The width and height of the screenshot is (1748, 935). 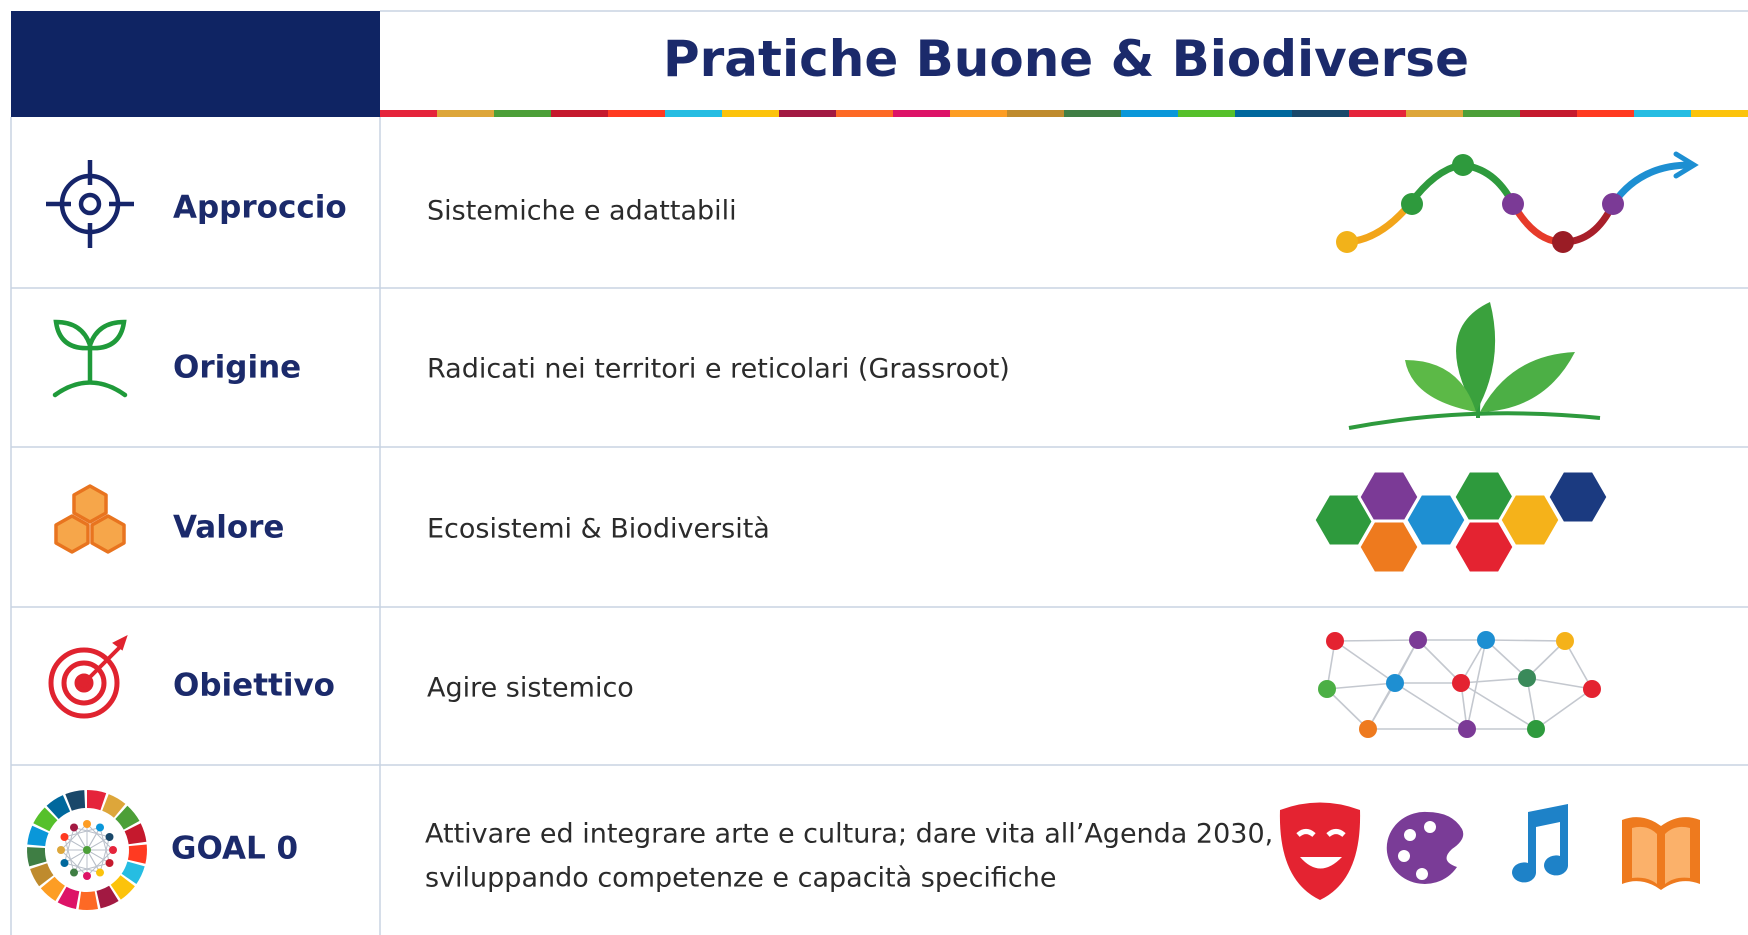 I want to click on mask-icon, so click(x=1320, y=851).